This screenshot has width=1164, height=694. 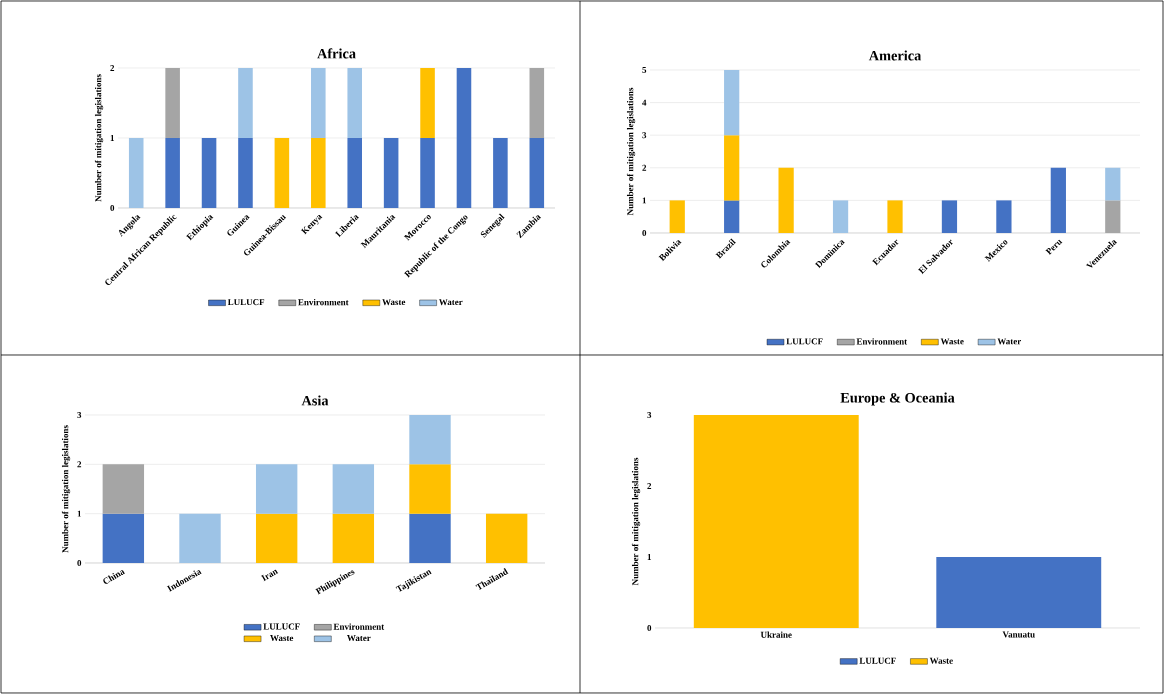 What do you see at coordinates (644, 102) in the screenshot?
I see `y-tick-label: 4` at bounding box center [644, 102].